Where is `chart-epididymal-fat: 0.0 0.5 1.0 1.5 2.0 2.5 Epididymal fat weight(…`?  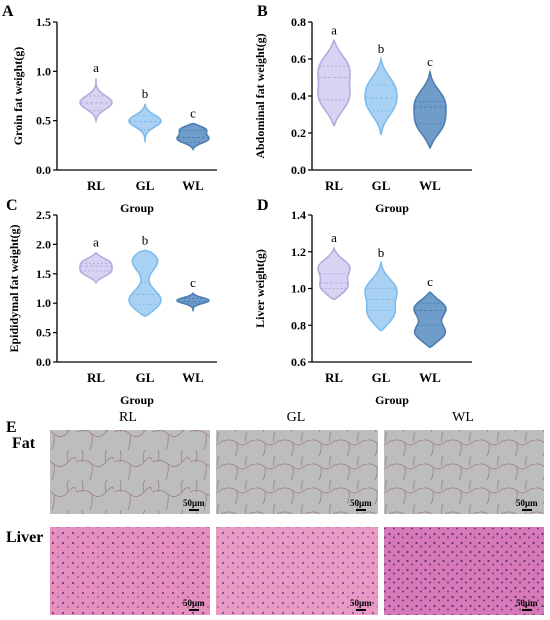 chart-epididymal-fat: 0.0 0.5 1.0 1.5 2.0 2.5 Epididymal fat weight(… is located at coordinates (112, 307).